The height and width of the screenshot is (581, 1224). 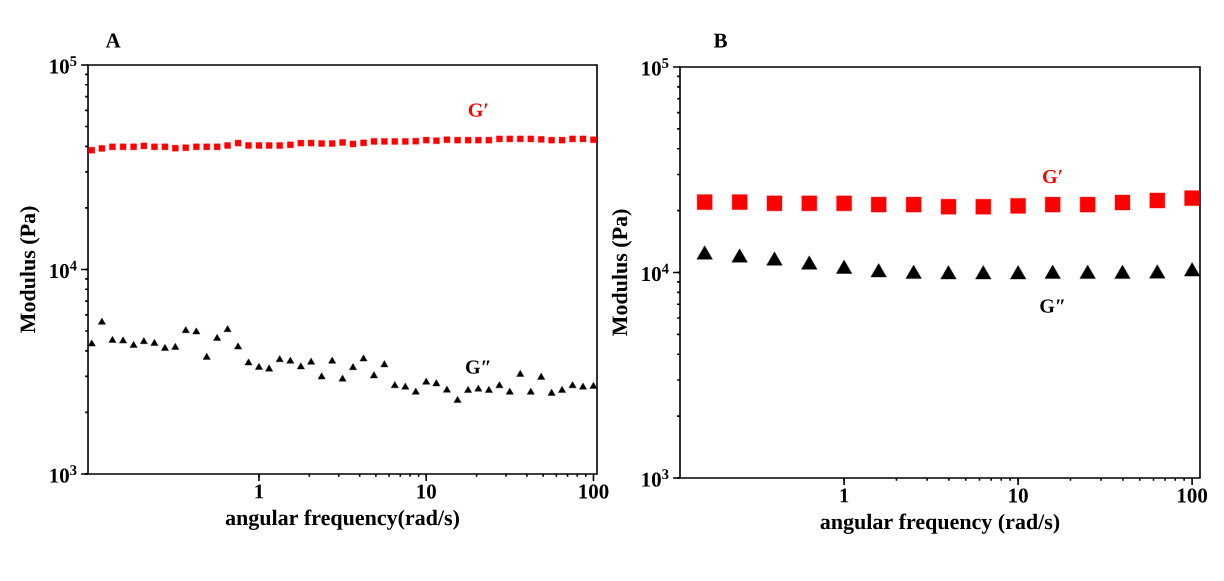 I want to click on y-tick-label: 10$^{4}$, so click(x=655, y=272).